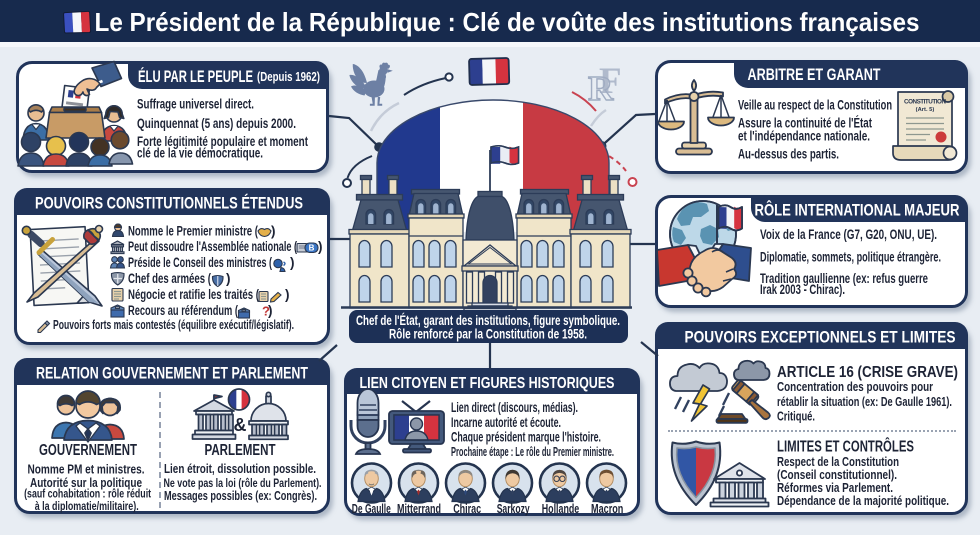 The width and height of the screenshot is (980, 535). Describe the element at coordinates (195, 104) in the screenshot. I see `svg-text: Suffrage universel direct.` at that location.